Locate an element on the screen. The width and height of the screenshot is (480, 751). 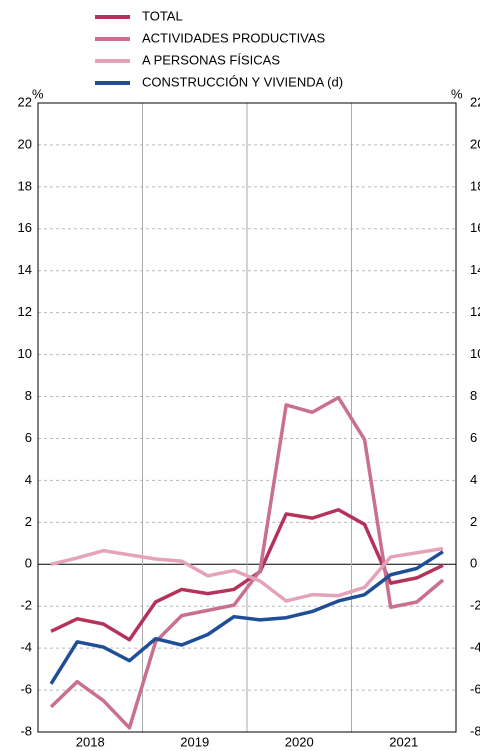
y2-tick-label: 12 is located at coordinates (475, 311).